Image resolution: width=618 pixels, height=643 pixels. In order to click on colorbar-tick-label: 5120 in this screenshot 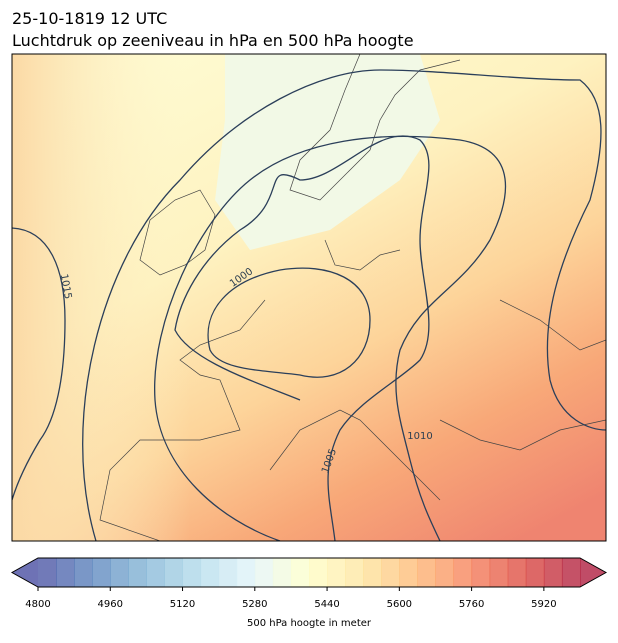, I will do `click(182, 604)`.